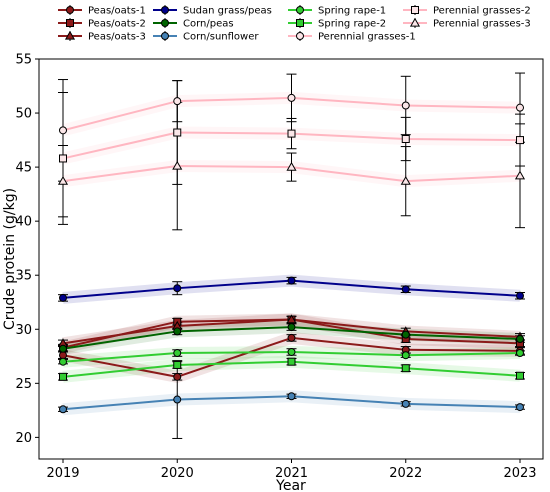 The image size is (550, 492). Describe the element at coordinates (23, 438) in the screenshot. I see `y-tick-label: 20` at that location.